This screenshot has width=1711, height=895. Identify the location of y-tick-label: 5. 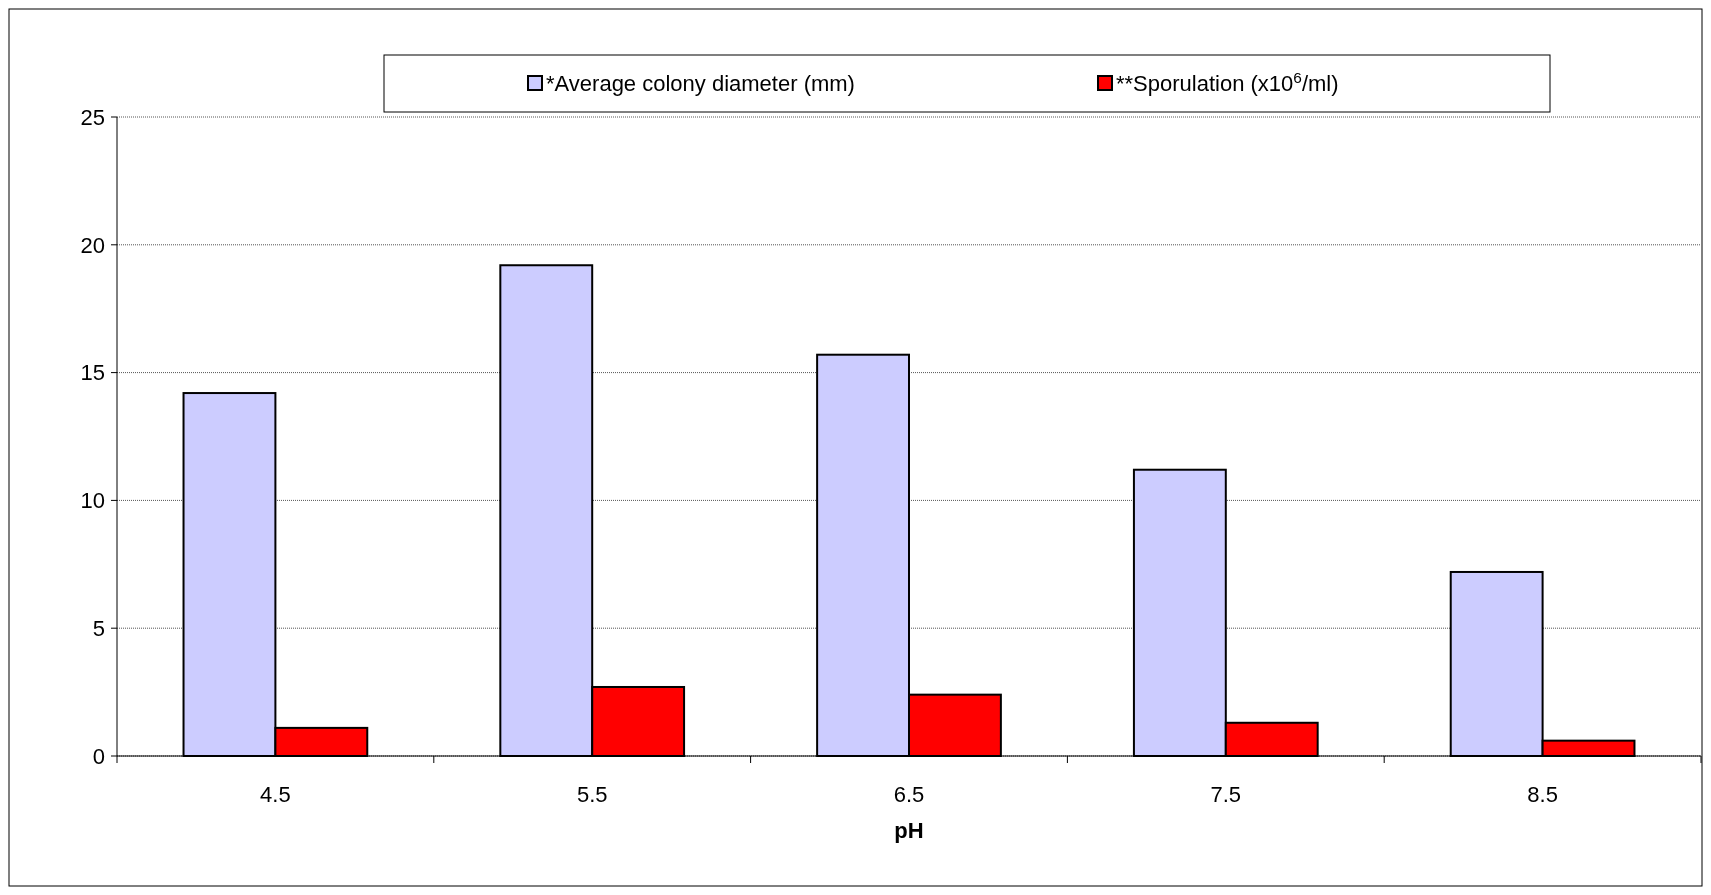
(98, 628).